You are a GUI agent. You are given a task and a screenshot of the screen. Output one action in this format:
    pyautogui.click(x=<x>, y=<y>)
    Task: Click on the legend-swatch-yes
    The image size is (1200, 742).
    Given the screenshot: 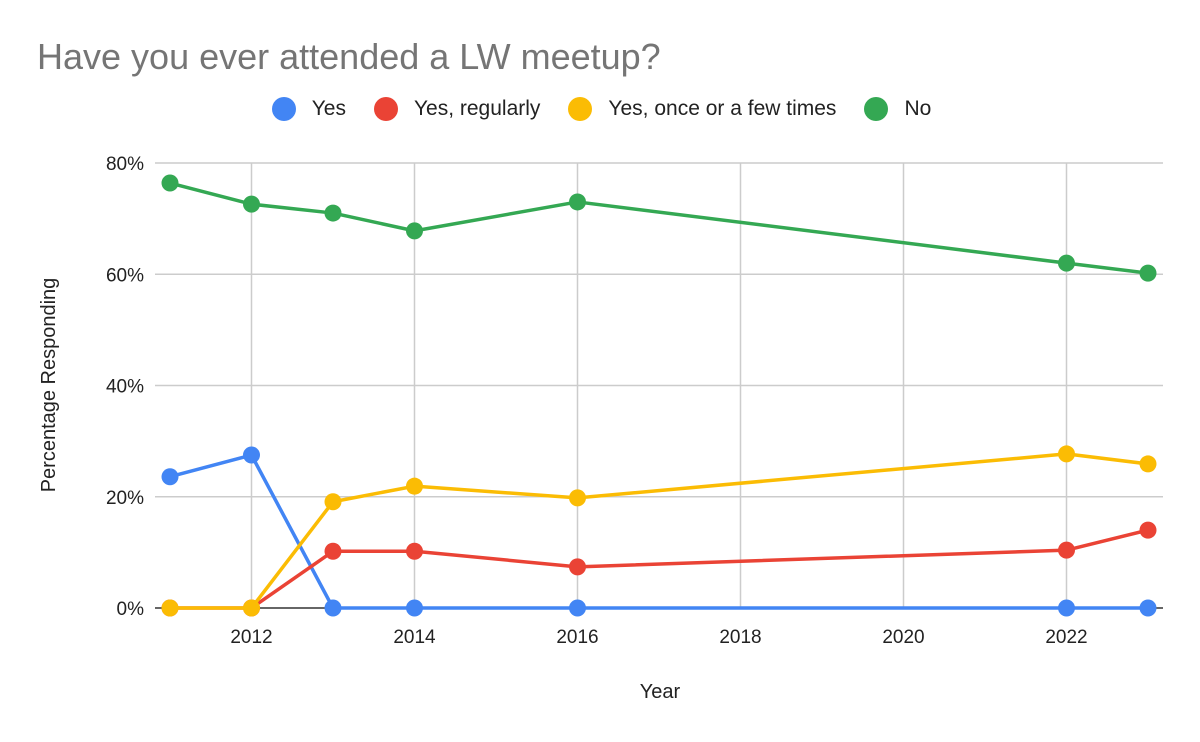 What is the action you would take?
    pyautogui.click(x=283, y=109)
    